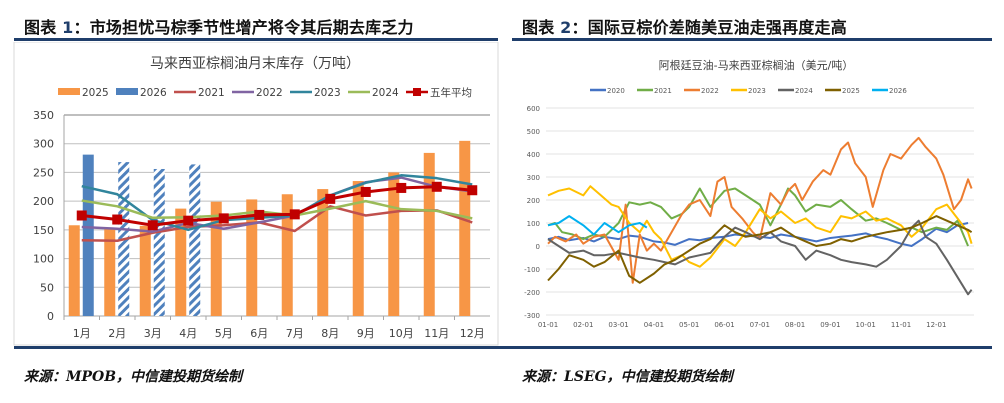  Describe the element at coordinates (43, 172) in the screenshot. I see `y-tick-label: 250` at that location.